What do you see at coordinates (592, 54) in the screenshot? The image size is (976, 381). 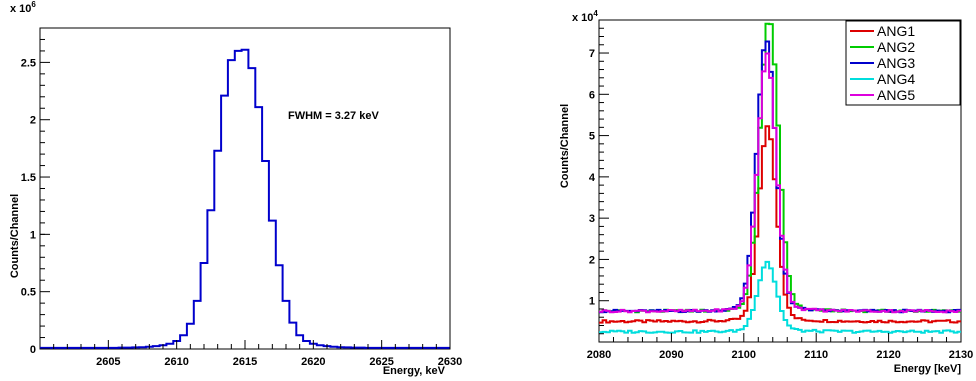 I see `y-tick-label: 7` at bounding box center [592, 54].